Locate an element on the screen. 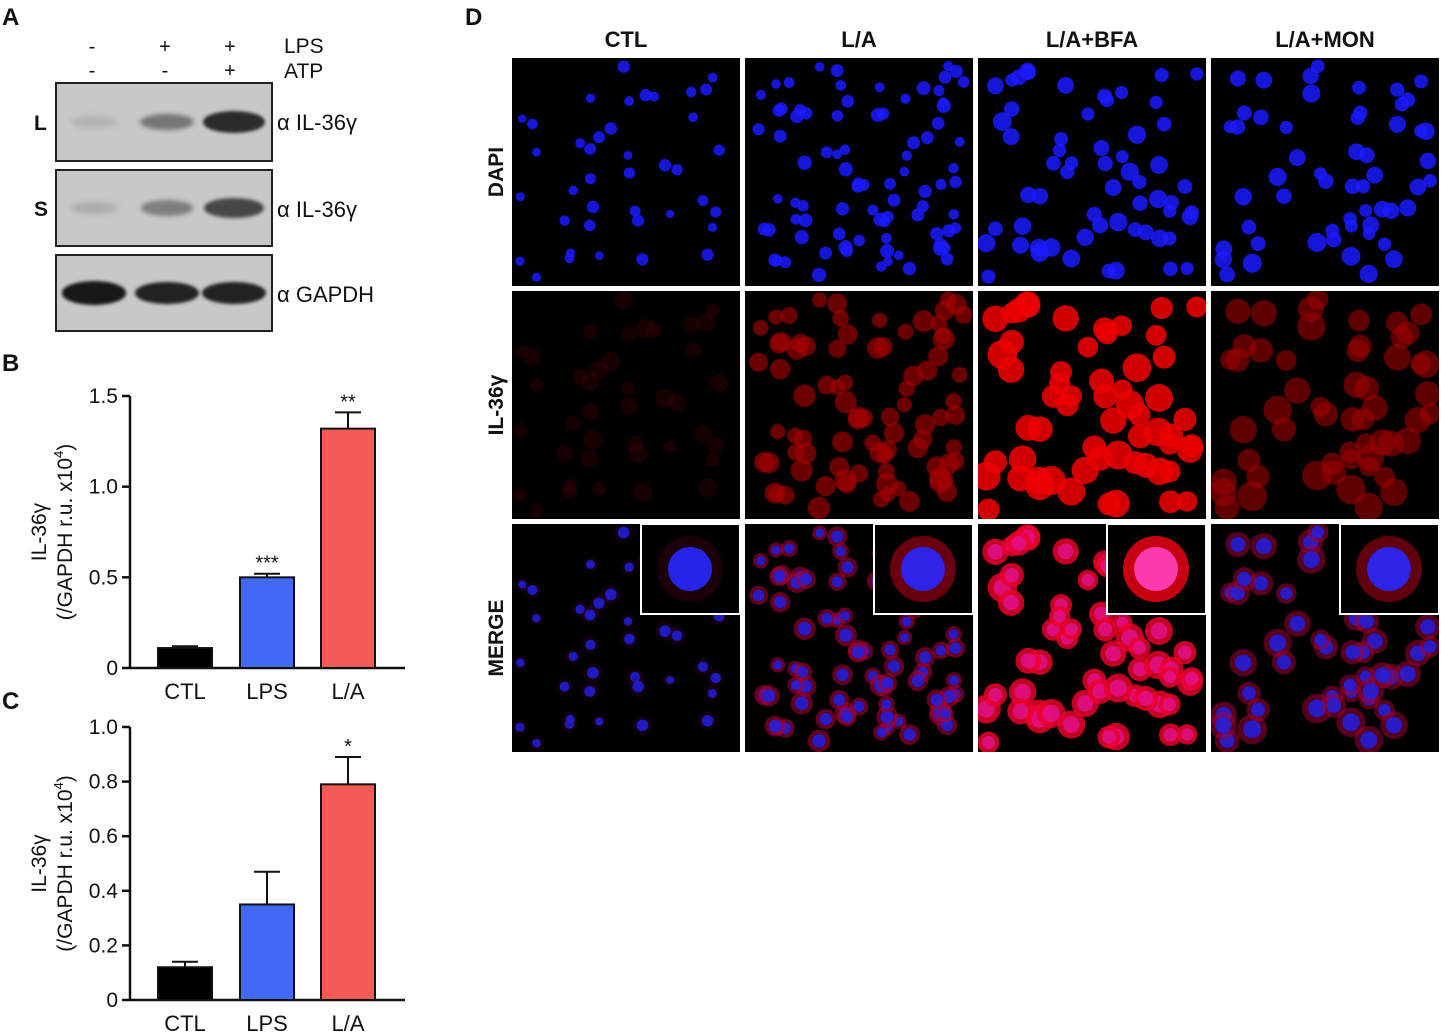 The width and height of the screenshot is (1441, 1033). y-tick-label: 0.2 is located at coordinates (103, 945).